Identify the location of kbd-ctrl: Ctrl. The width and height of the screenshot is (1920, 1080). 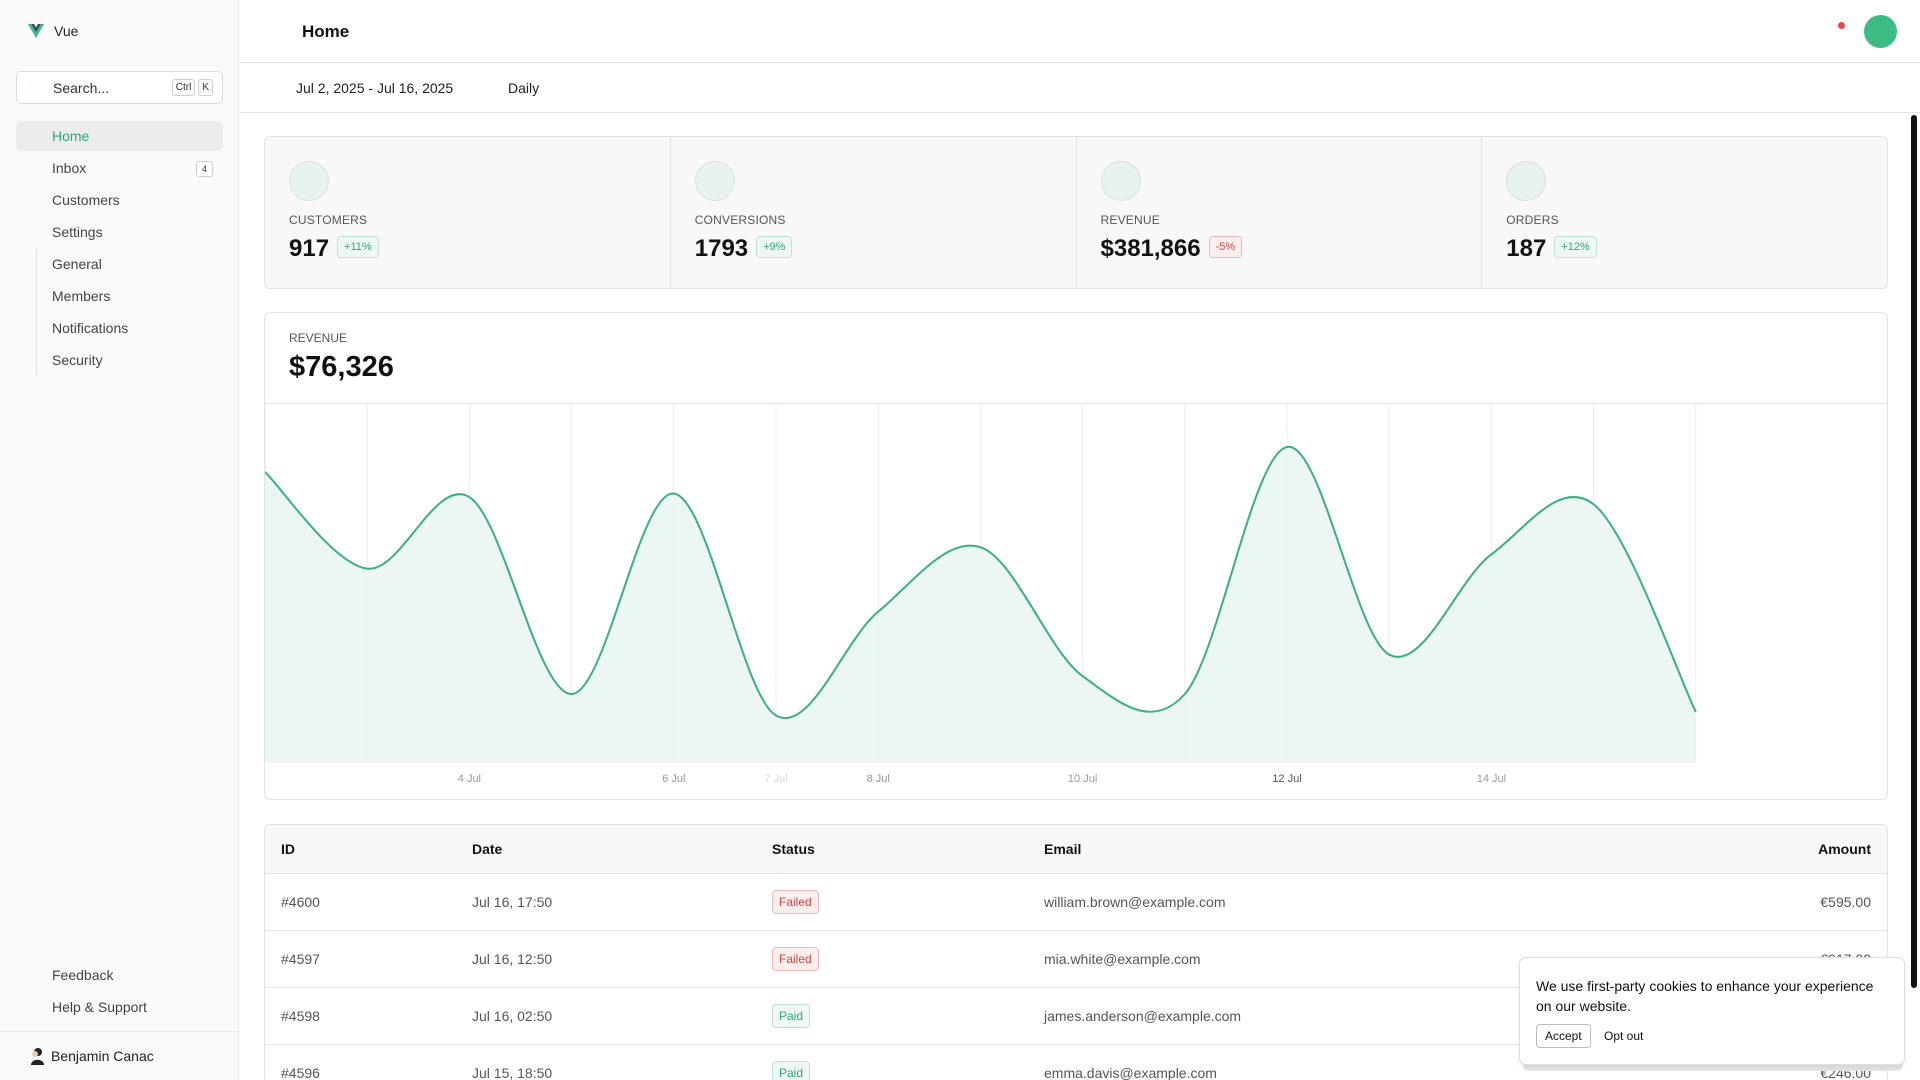
(183, 87).